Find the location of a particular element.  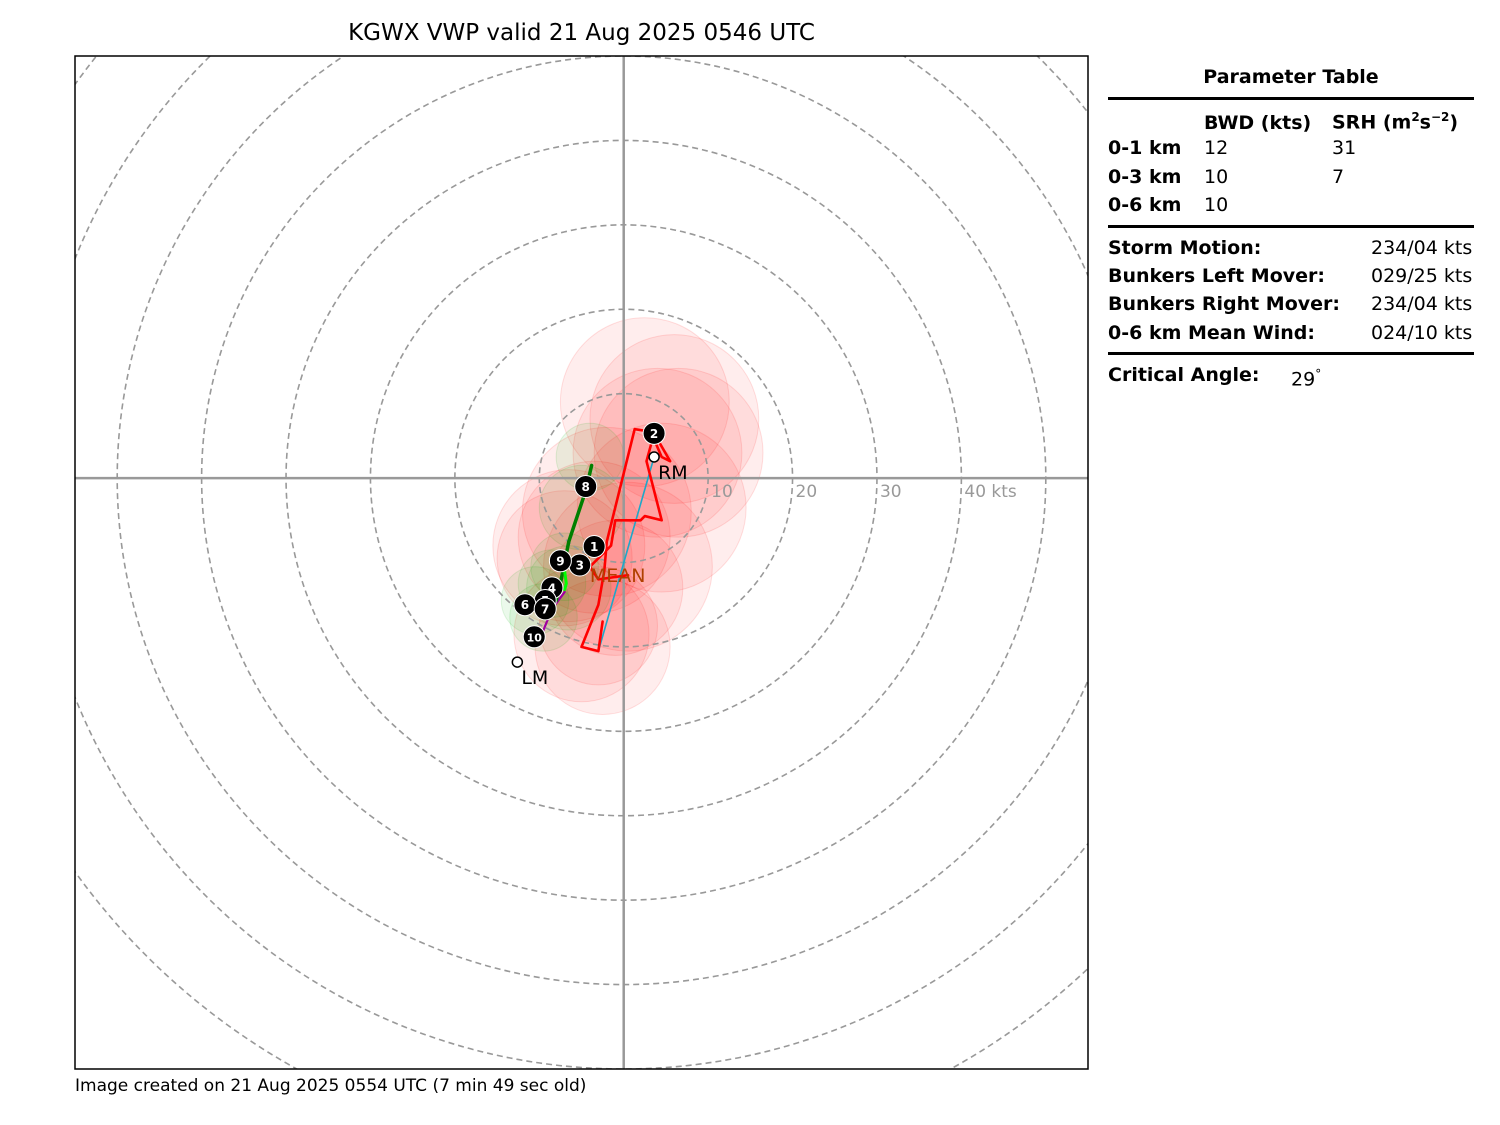

rm-marker is located at coordinates (654, 457).